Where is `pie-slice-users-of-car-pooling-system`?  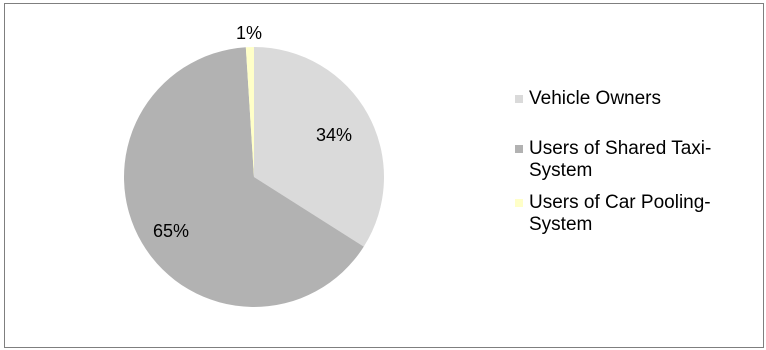
pie-slice-users-of-car-pooling-system is located at coordinates (249, 112).